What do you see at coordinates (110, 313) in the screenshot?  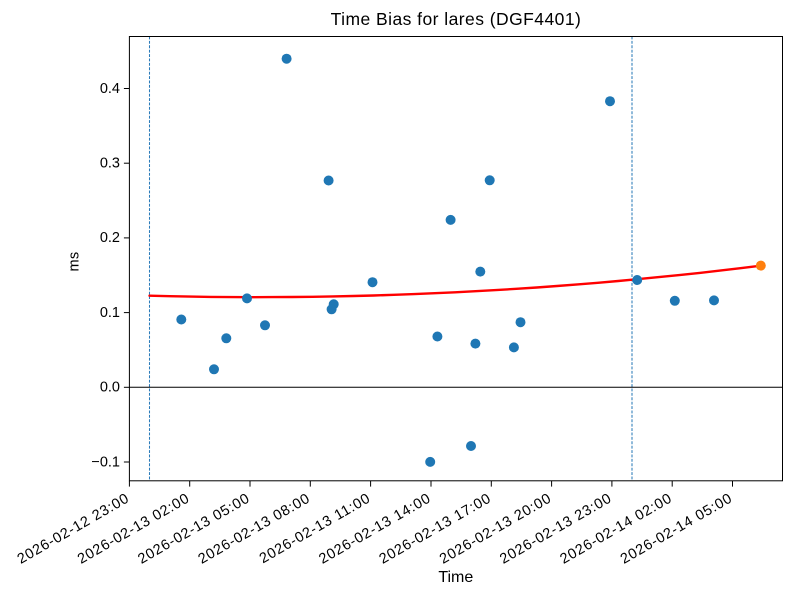 I see `svg-text: 0.1` at bounding box center [110, 313].